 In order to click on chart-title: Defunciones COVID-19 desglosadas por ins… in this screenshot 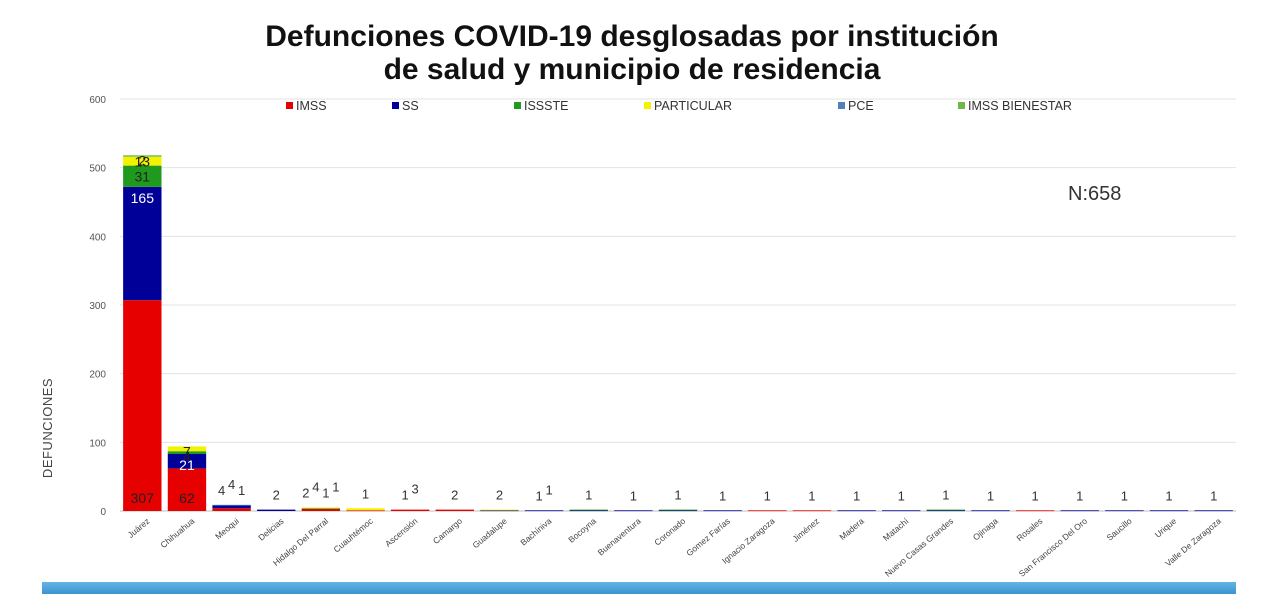, I will do `click(632, 53)`.